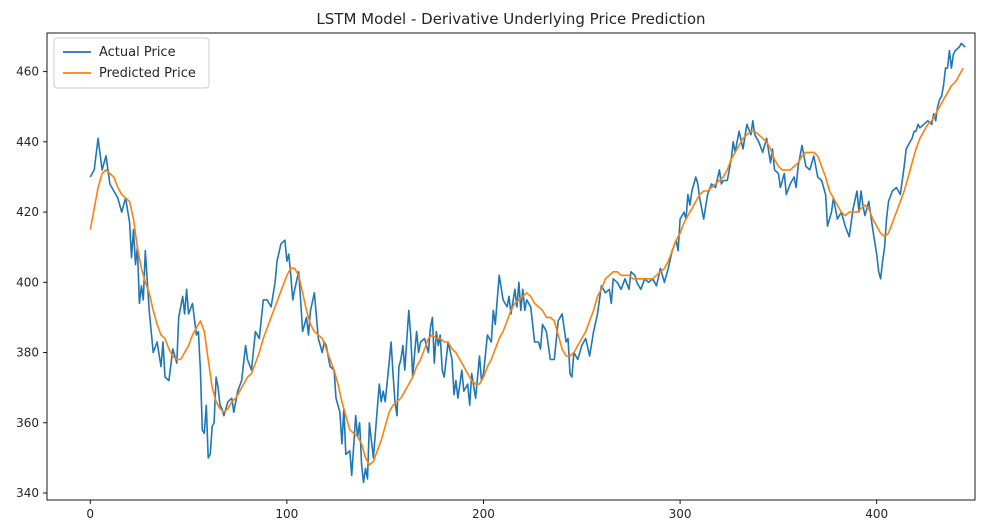  I want to click on x-tick-label: 200, so click(483, 514).